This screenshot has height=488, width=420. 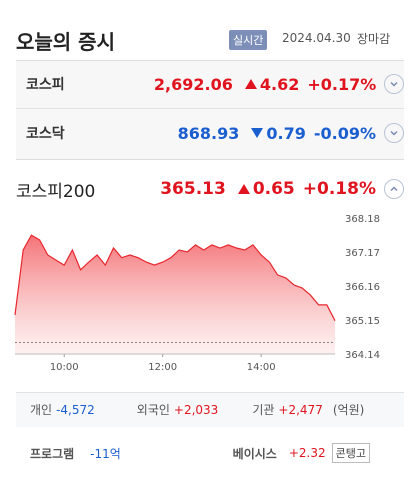 I want to click on title: 오늘의 증시, so click(x=65, y=42).